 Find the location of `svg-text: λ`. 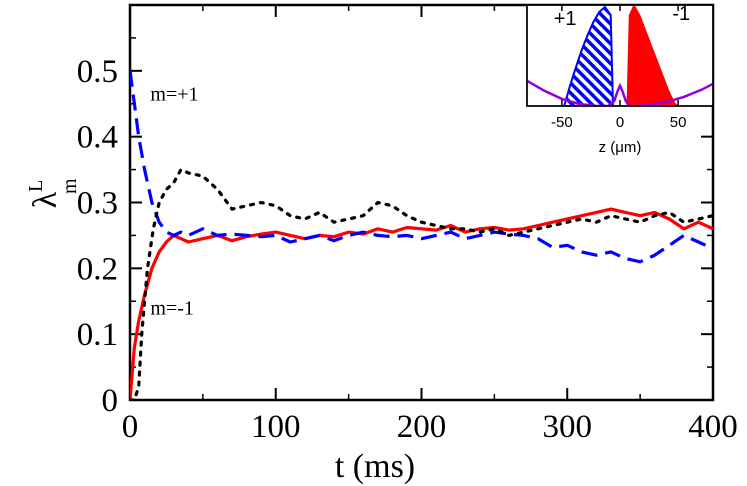

svg-text: λ is located at coordinates (45, 199).